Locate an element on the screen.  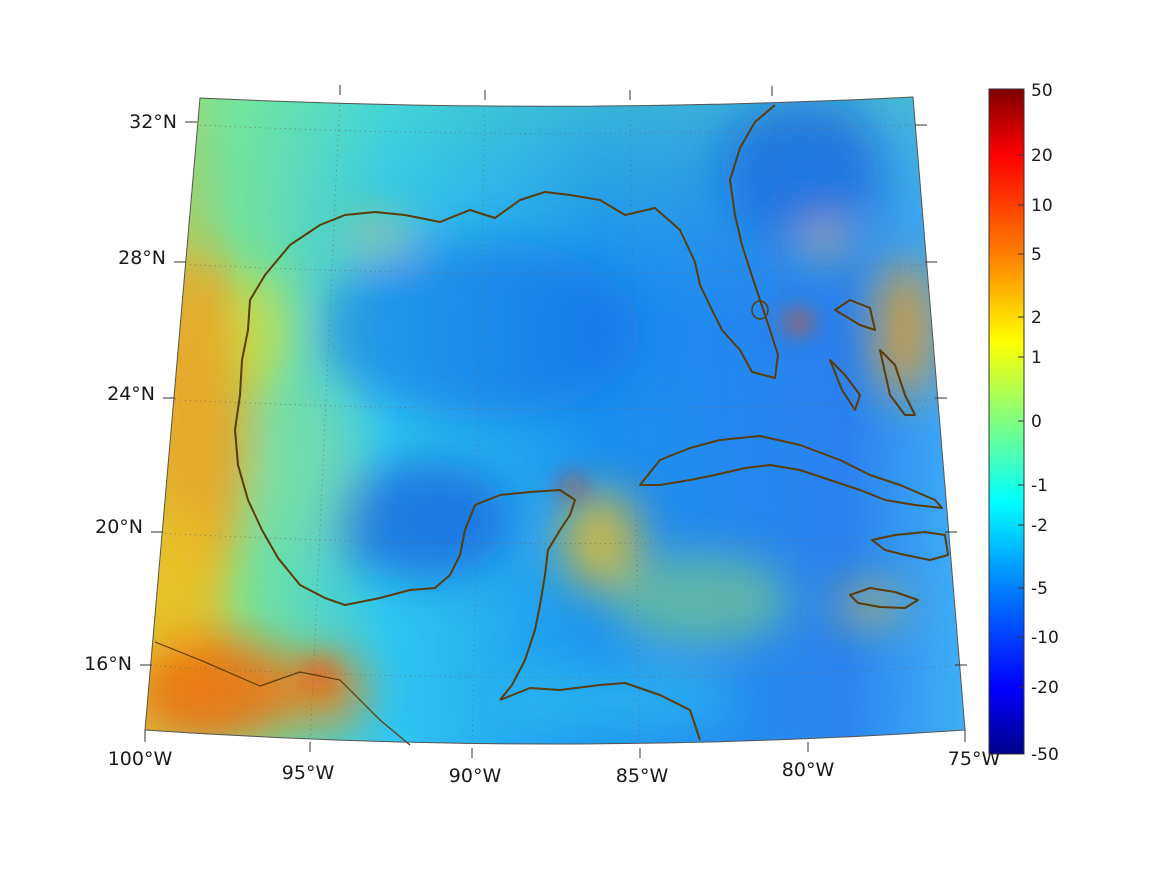
lon-label-75w: 75°W is located at coordinates (974, 759).